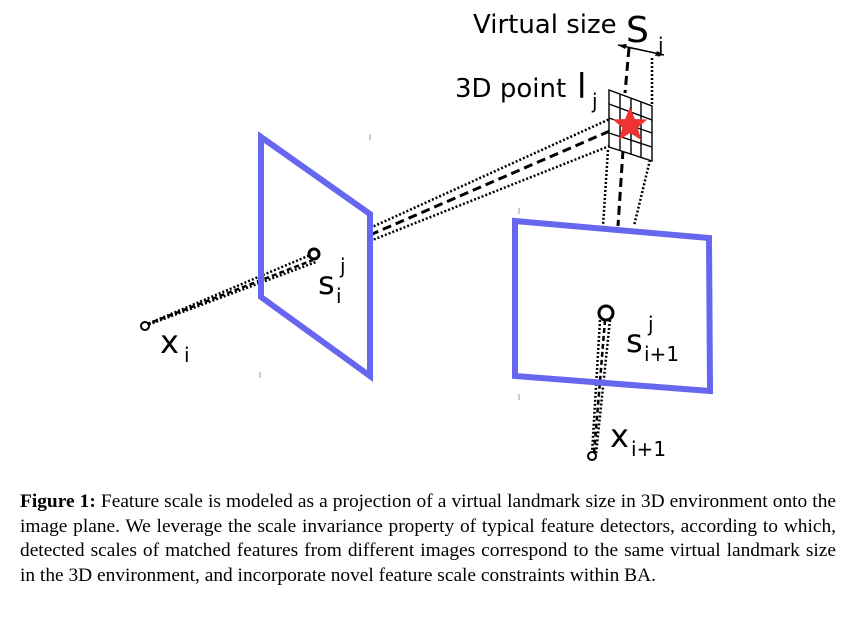 The width and height of the screenshot is (853, 643). What do you see at coordinates (650, 324) in the screenshot?
I see `cam-i1-s-sup: j` at bounding box center [650, 324].